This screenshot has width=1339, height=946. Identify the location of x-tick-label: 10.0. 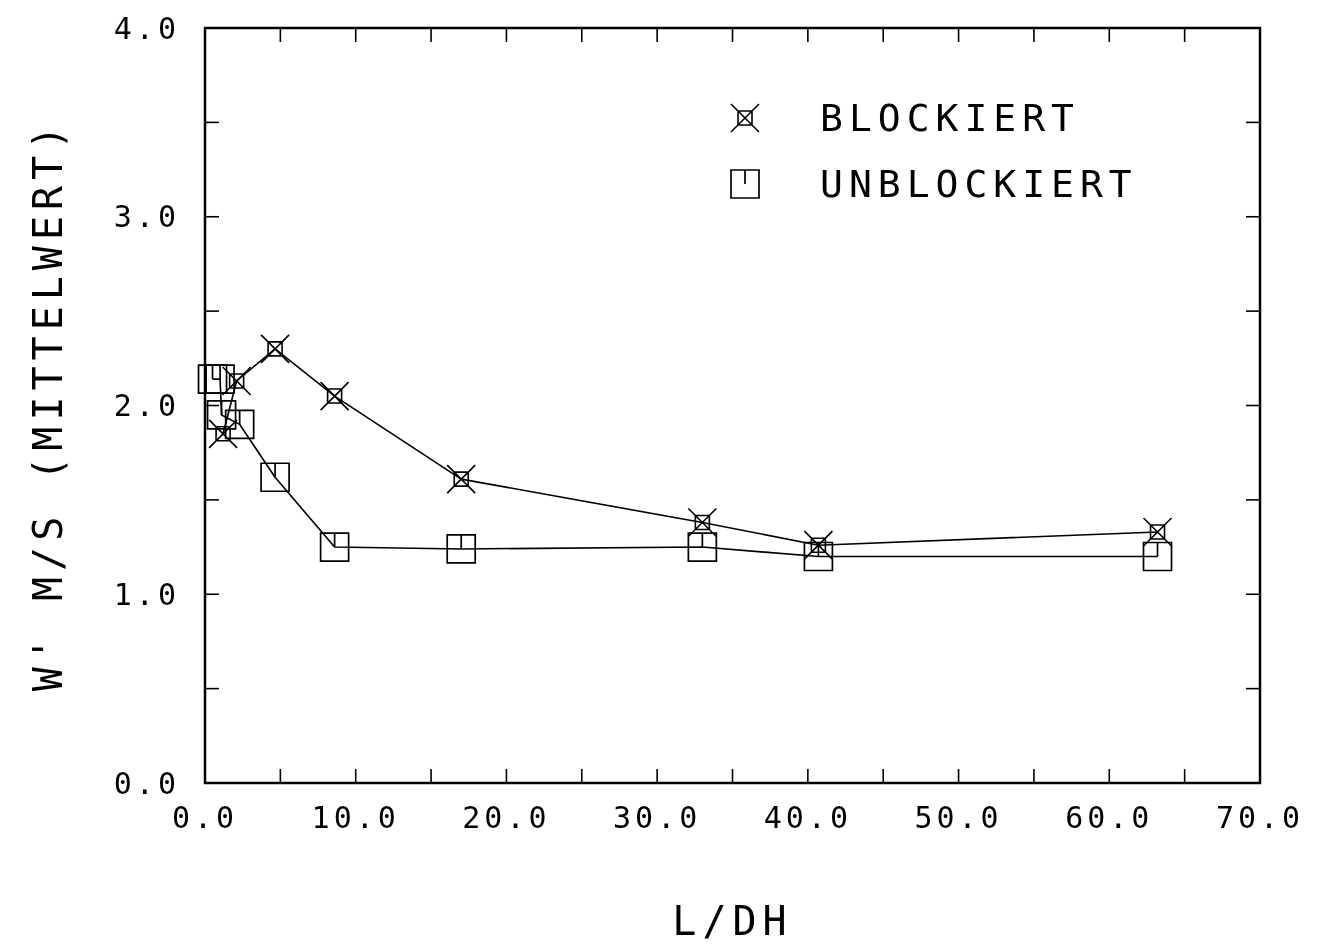
(355, 817).